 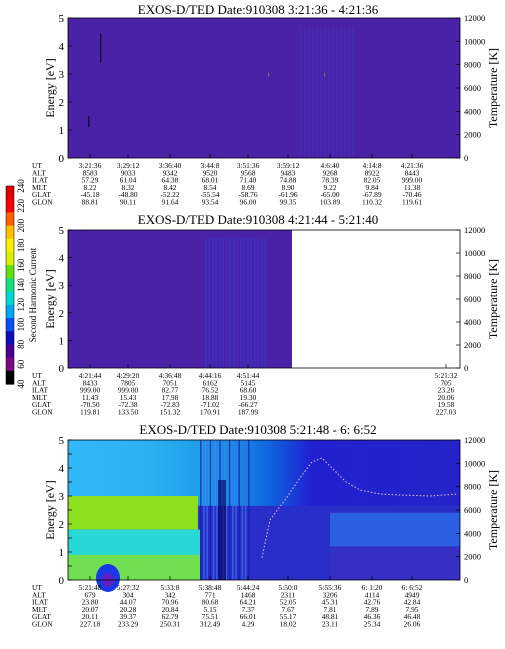 I want to click on orbit-cell: 9.84, so click(x=372, y=187).